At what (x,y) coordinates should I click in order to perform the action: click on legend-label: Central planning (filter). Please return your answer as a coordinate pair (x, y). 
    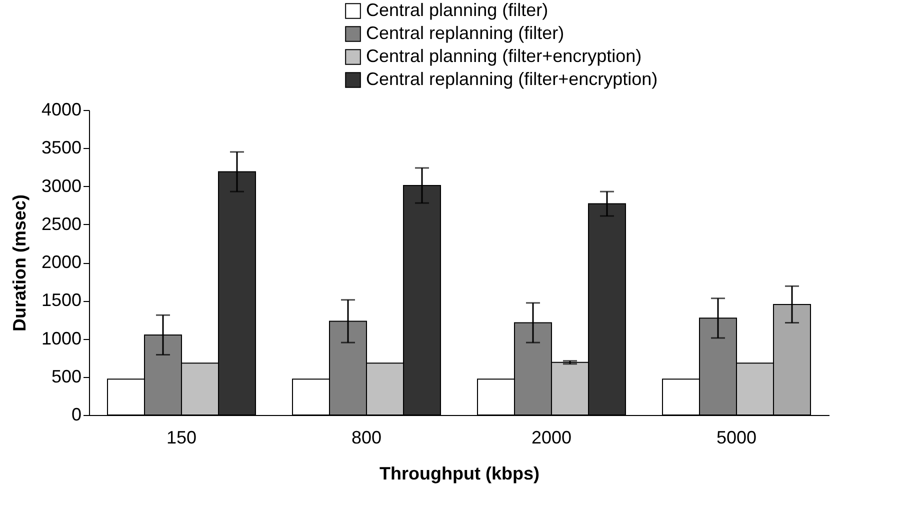
    Looking at the image, I should click on (457, 10).